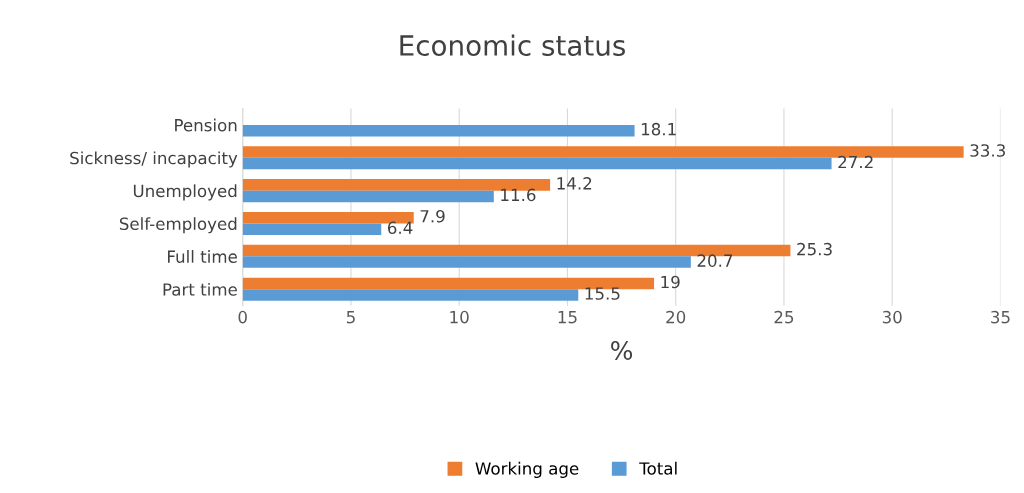  I want to click on x-tick-label: 20, so click(676, 317).